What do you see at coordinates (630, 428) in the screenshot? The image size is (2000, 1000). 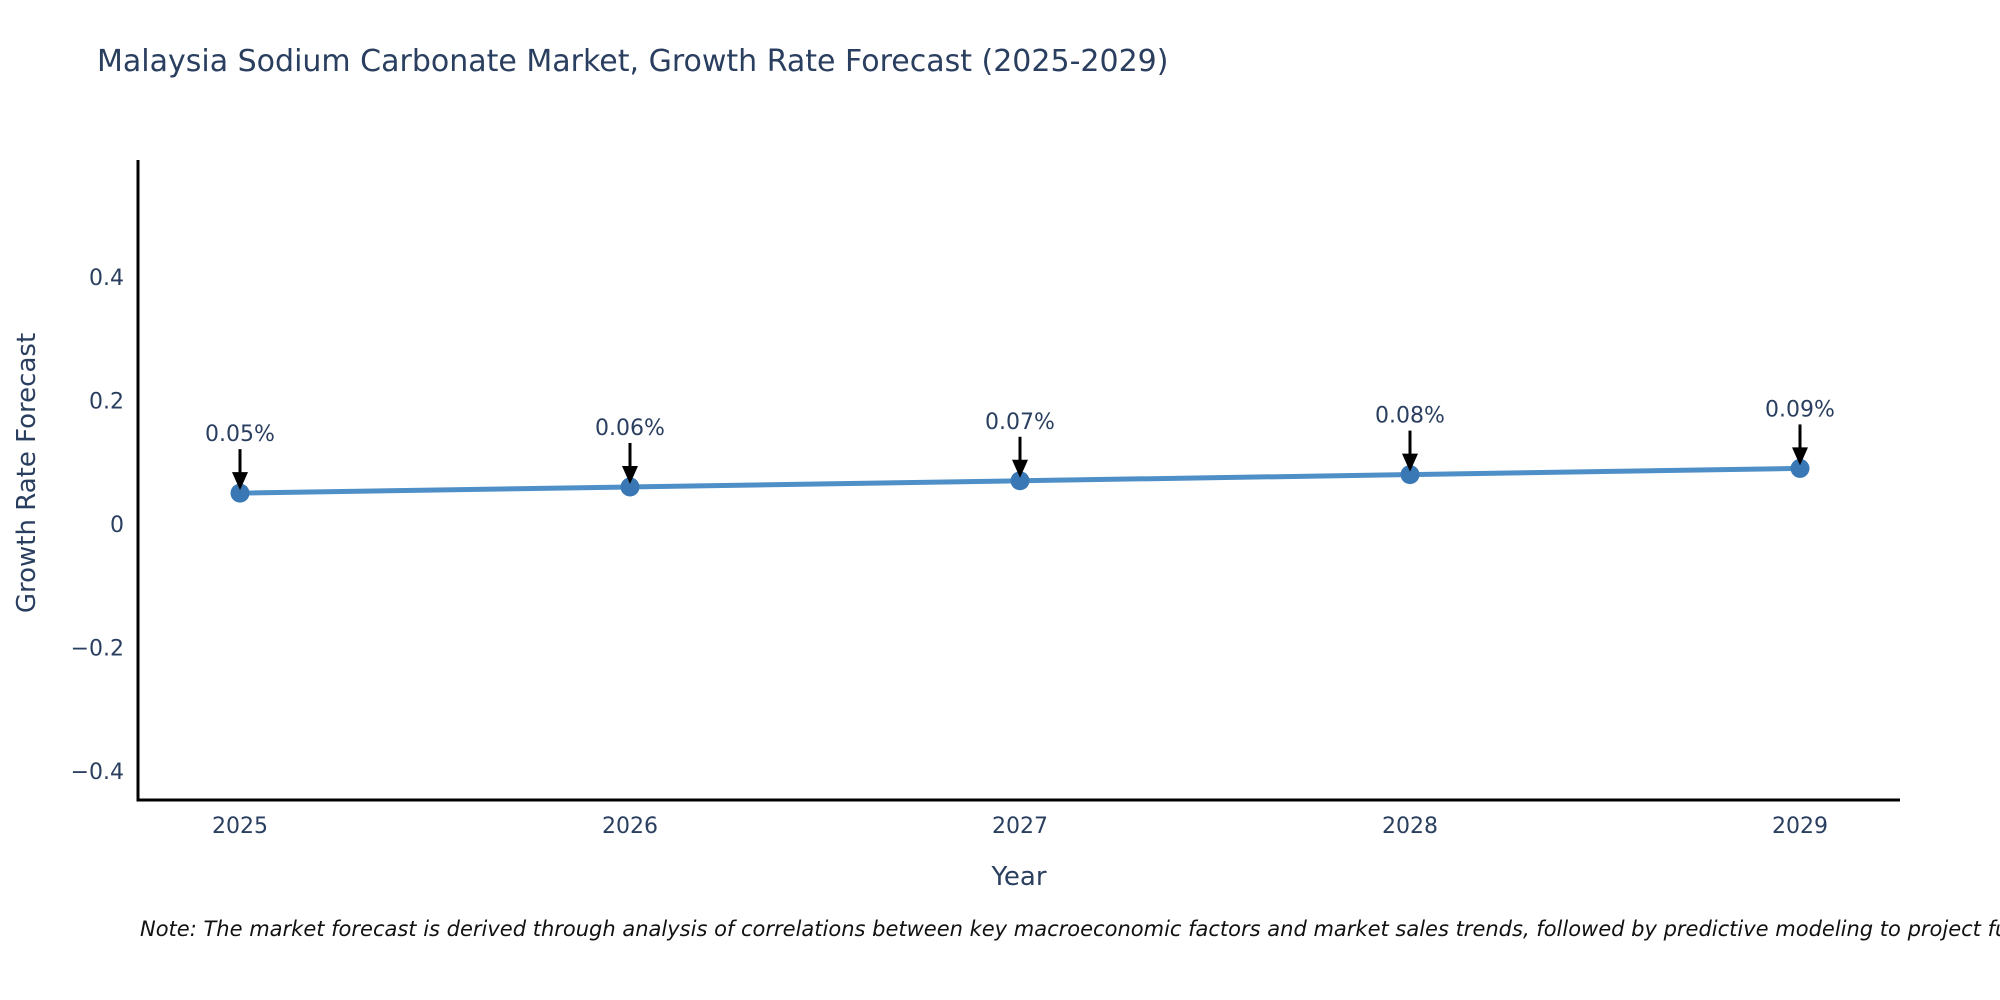 I see `annotation-label: 0.06%` at bounding box center [630, 428].